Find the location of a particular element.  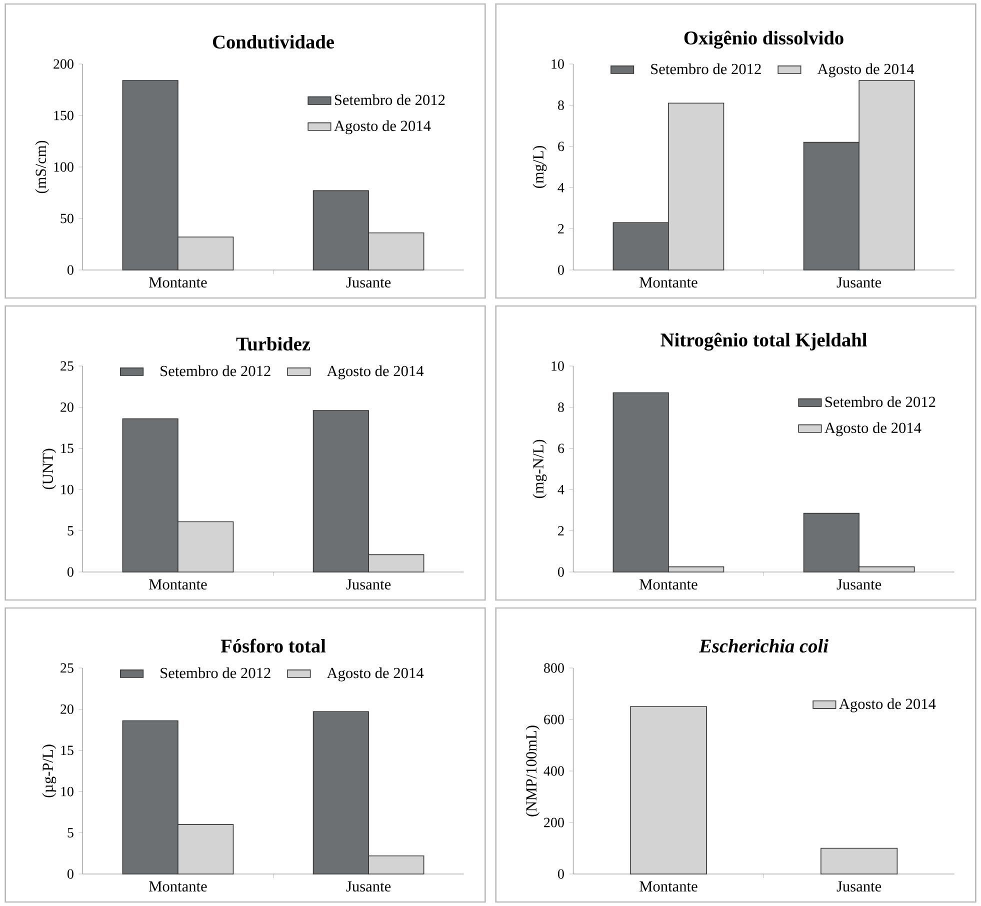

chart-title: Oxigênio dissolvido is located at coordinates (764, 39).